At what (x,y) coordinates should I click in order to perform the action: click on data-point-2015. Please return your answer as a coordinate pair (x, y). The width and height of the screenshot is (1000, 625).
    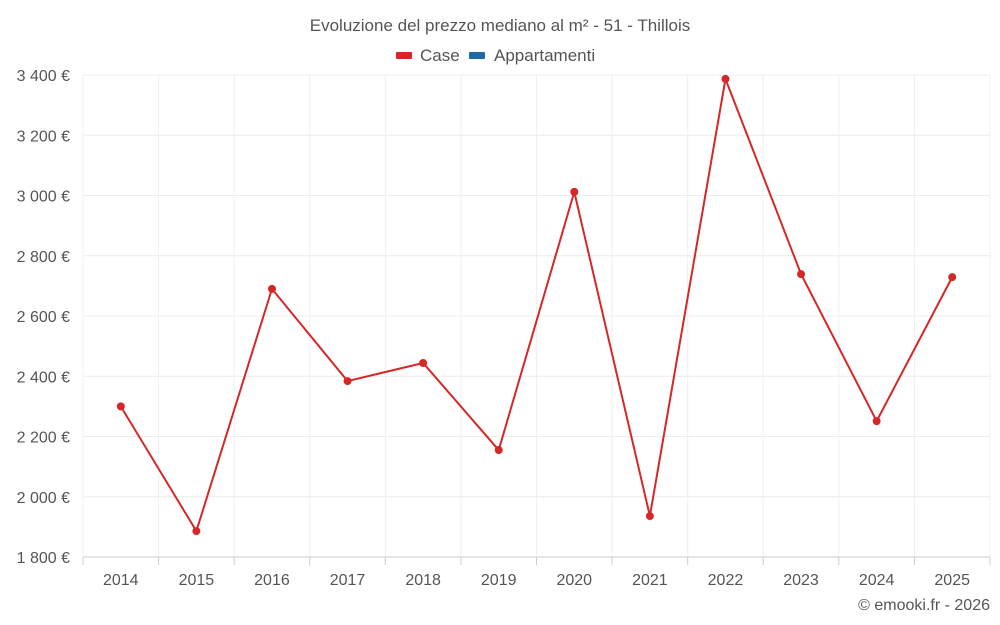
    Looking at the image, I should click on (196, 531).